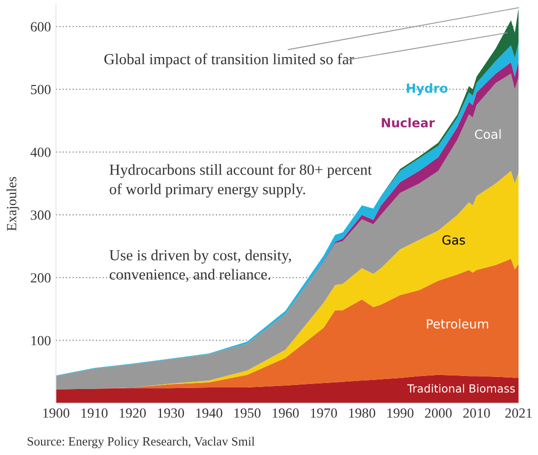 This screenshot has height=455, width=538. I want to click on x-tick-label: 1920, so click(133, 413).